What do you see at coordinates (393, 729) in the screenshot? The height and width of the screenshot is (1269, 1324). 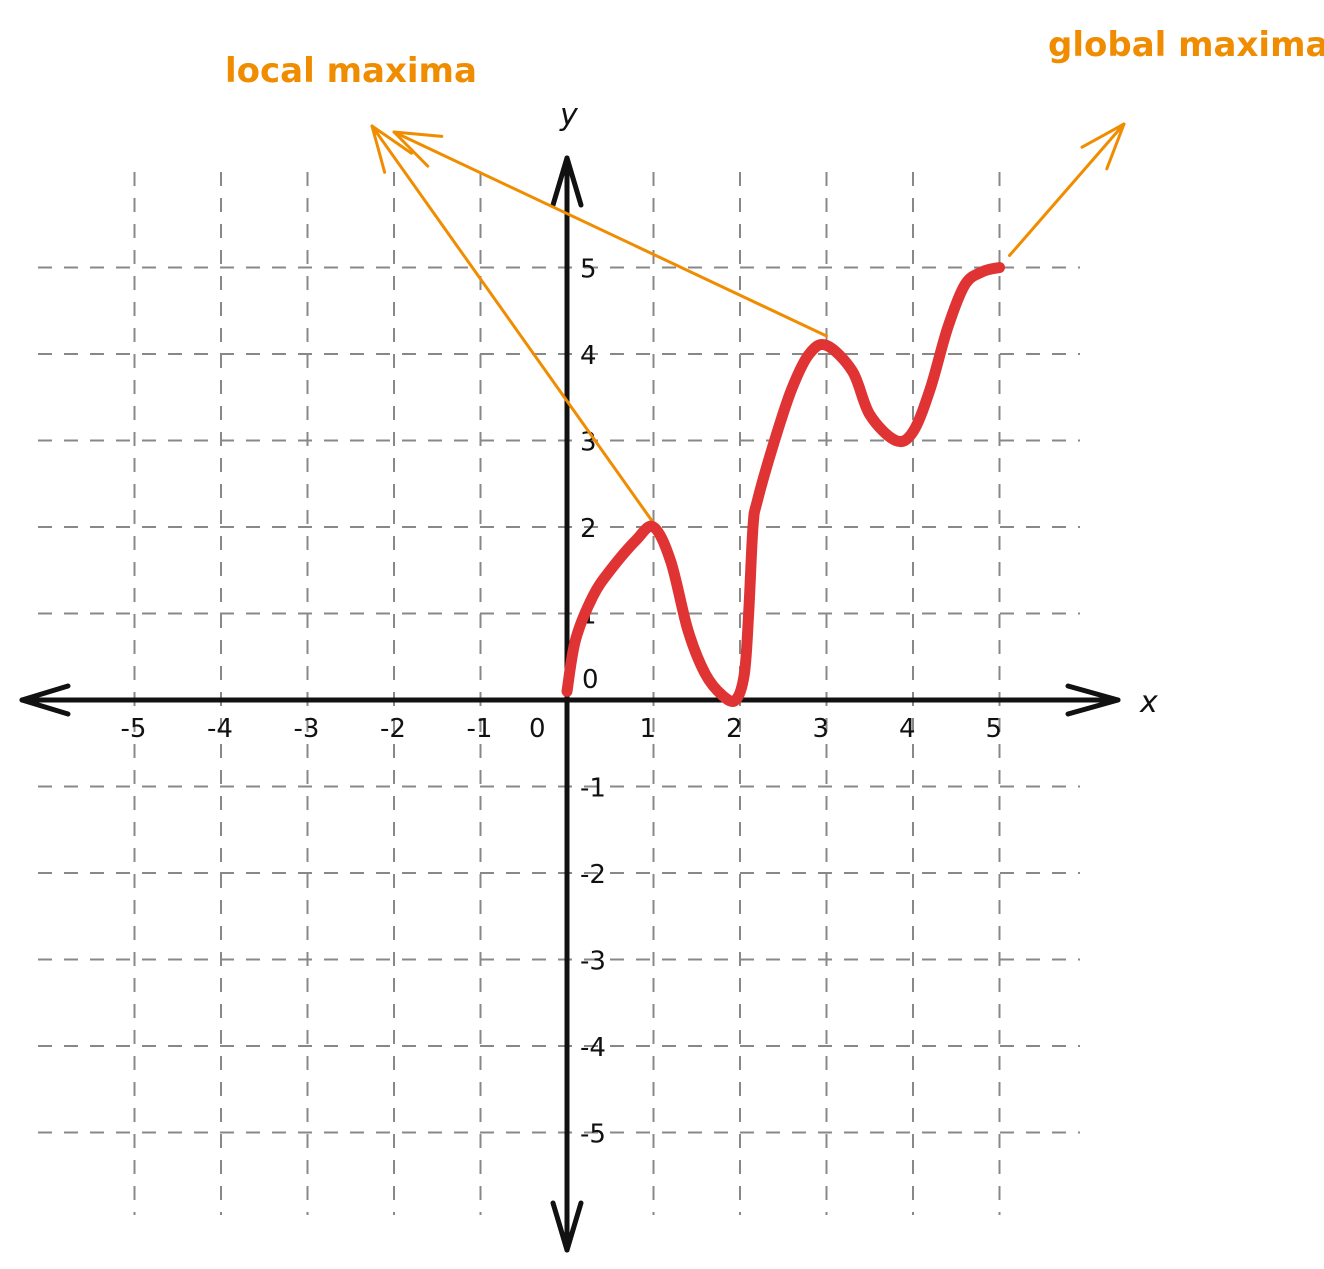 I see `x-tick-label: -2` at bounding box center [393, 729].